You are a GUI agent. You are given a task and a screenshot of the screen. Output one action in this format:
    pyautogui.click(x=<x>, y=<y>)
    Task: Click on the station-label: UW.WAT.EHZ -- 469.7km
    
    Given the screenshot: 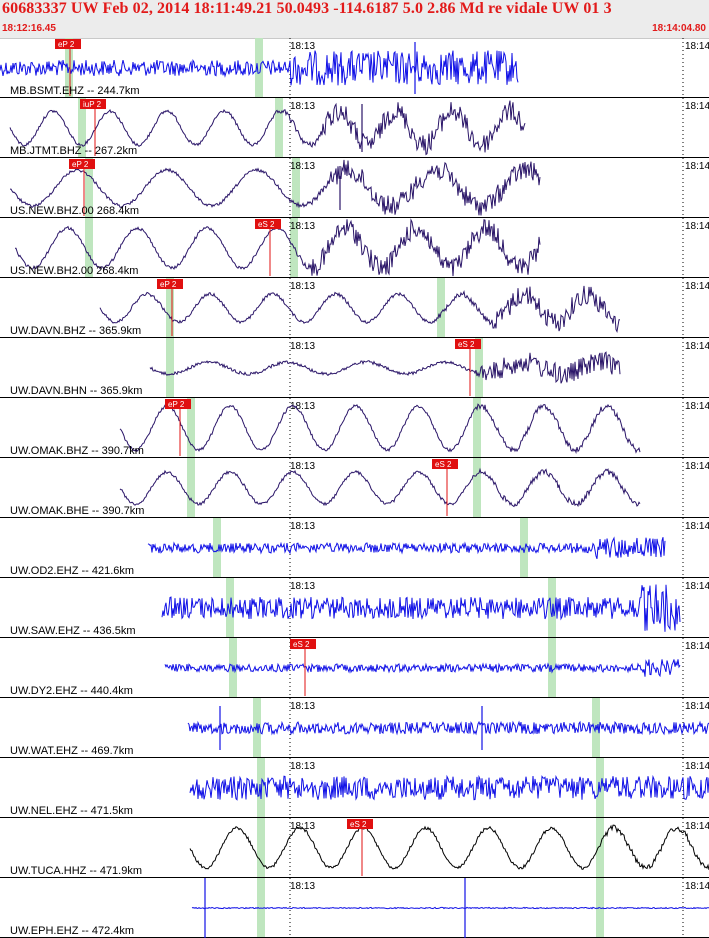 What is the action you would take?
    pyautogui.click(x=71, y=751)
    